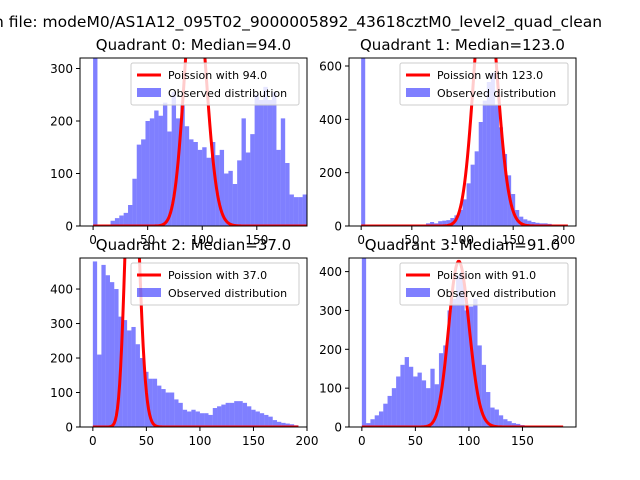 This screenshot has width=640, height=480. I want to click on legend: Poission with 123.0 Observed distribution, so click(484, 84).